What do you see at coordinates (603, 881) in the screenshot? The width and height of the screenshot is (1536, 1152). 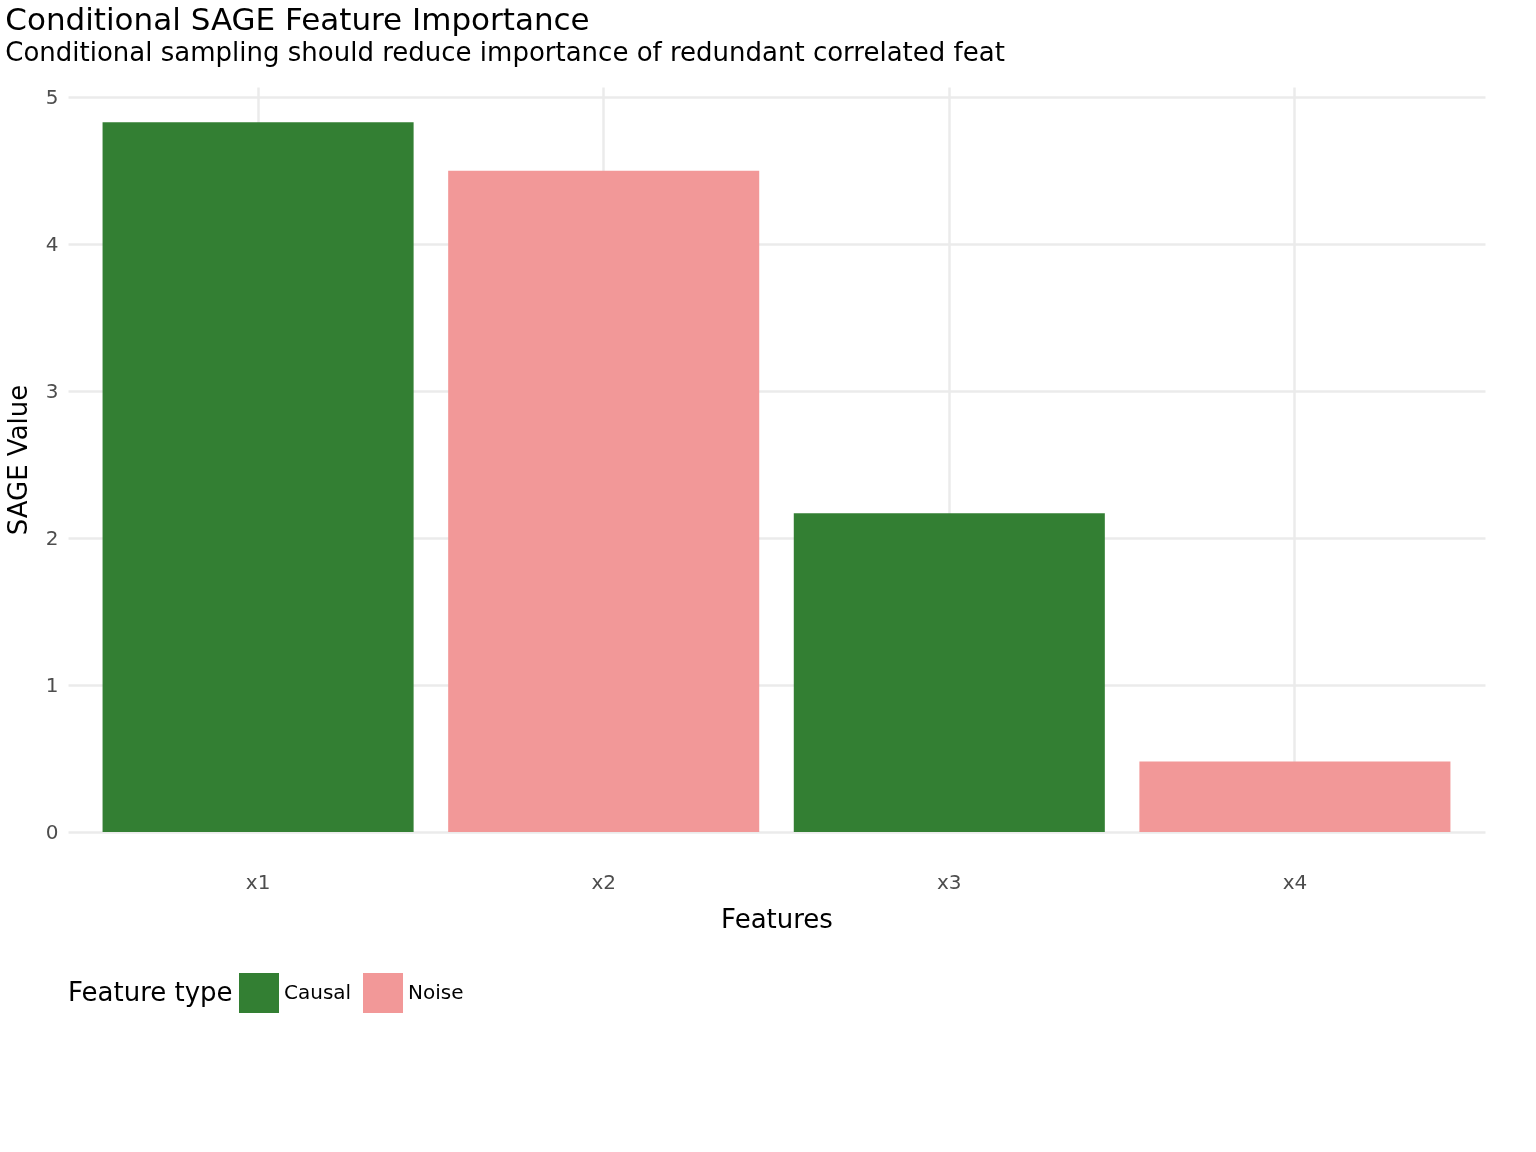 I see `x-tick-label: x2` at bounding box center [603, 881].